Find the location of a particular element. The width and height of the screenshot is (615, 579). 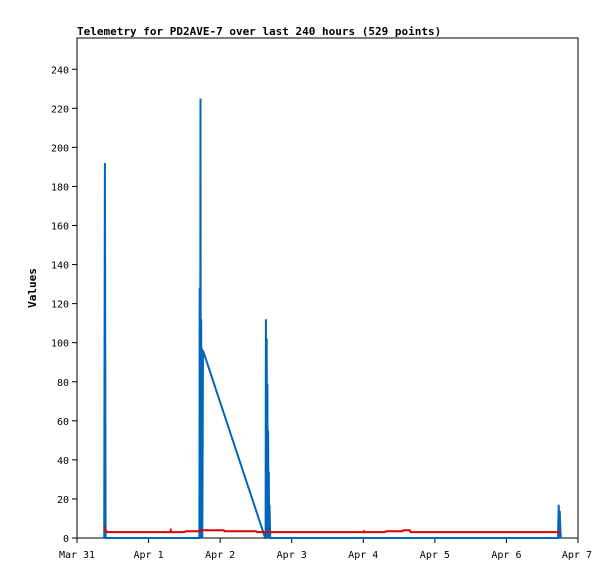

x-tick-label: Apr 2 is located at coordinates (220, 555).